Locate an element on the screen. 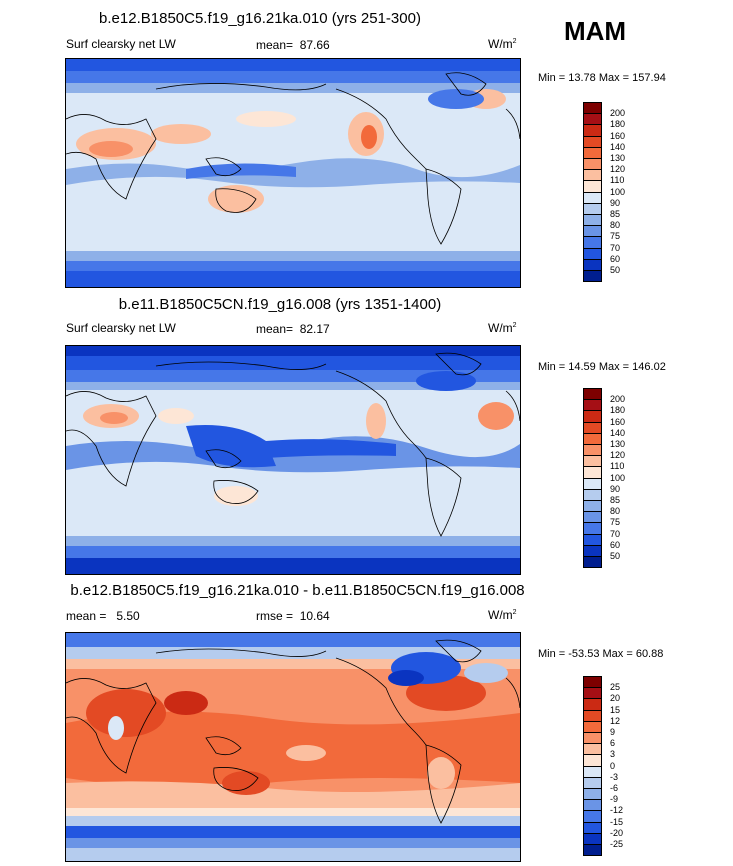 The image size is (733, 866). panel-3-rmse: rmse = 10.64 is located at coordinates (293, 616).